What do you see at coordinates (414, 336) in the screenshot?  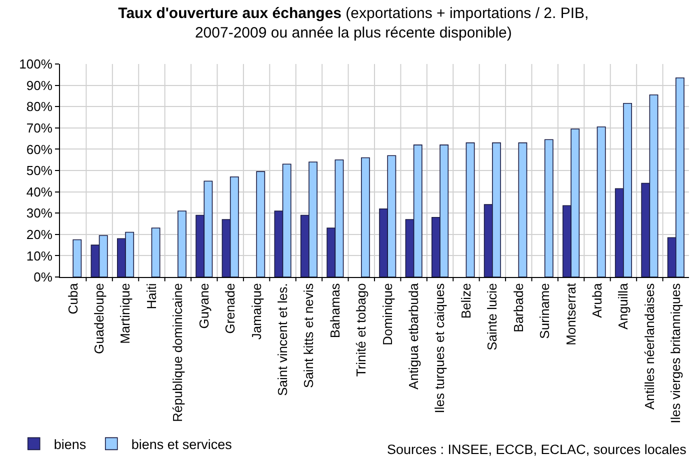 I see `x-tick-label: Antigua etbarbuda` at bounding box center [414, 336].